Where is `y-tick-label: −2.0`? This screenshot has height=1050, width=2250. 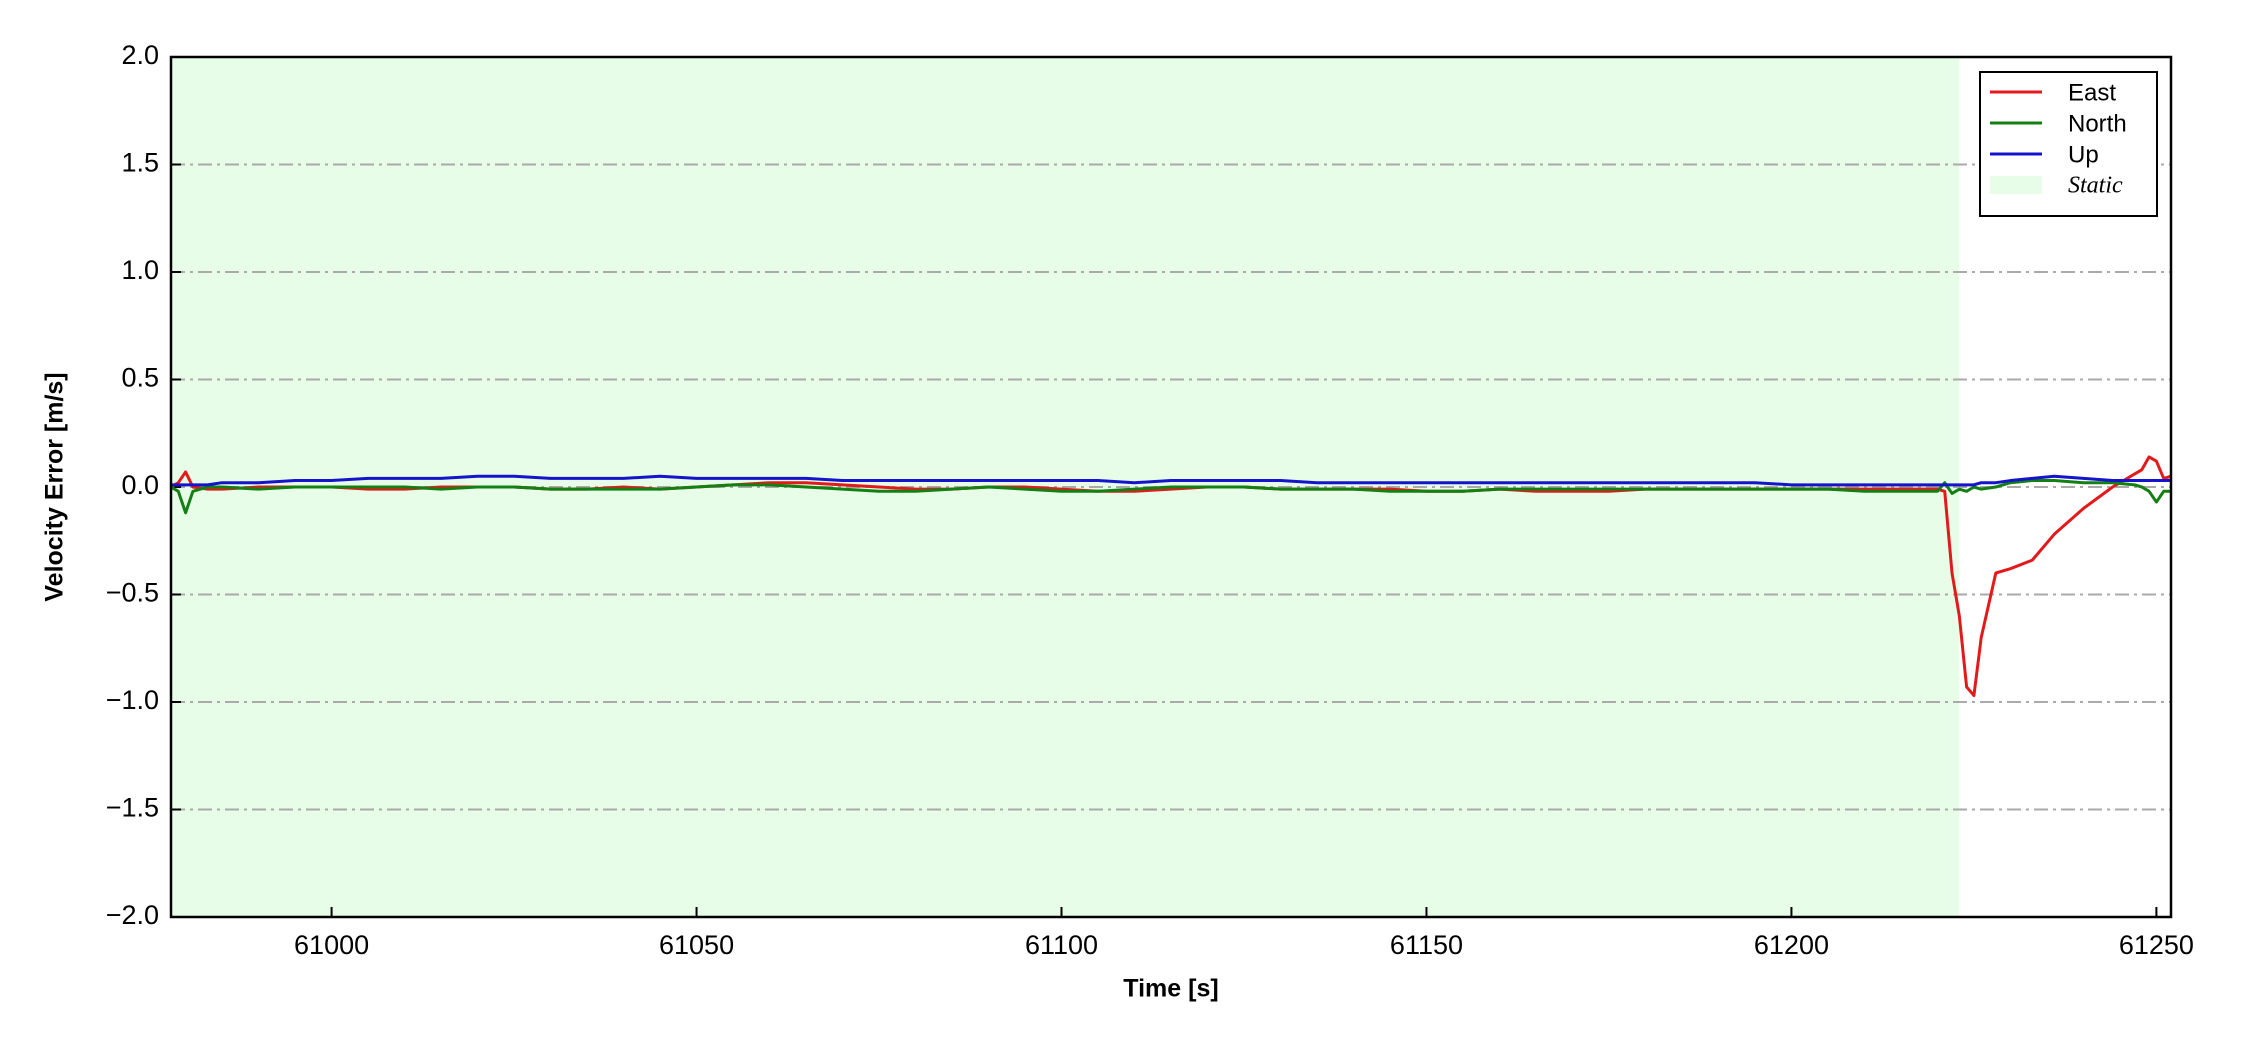
y-tick-label: −2.0 is located at coordinates (132, 915).